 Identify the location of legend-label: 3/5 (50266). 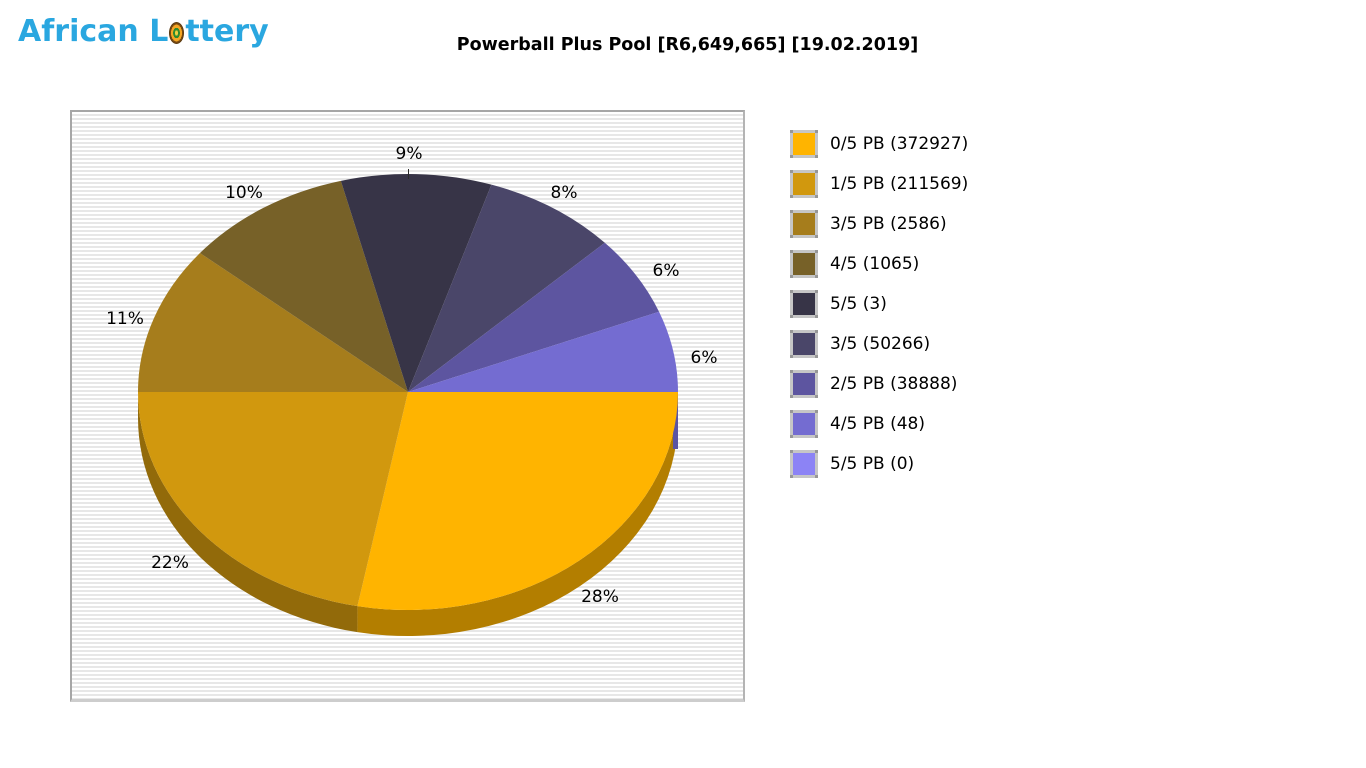
(880, 344).